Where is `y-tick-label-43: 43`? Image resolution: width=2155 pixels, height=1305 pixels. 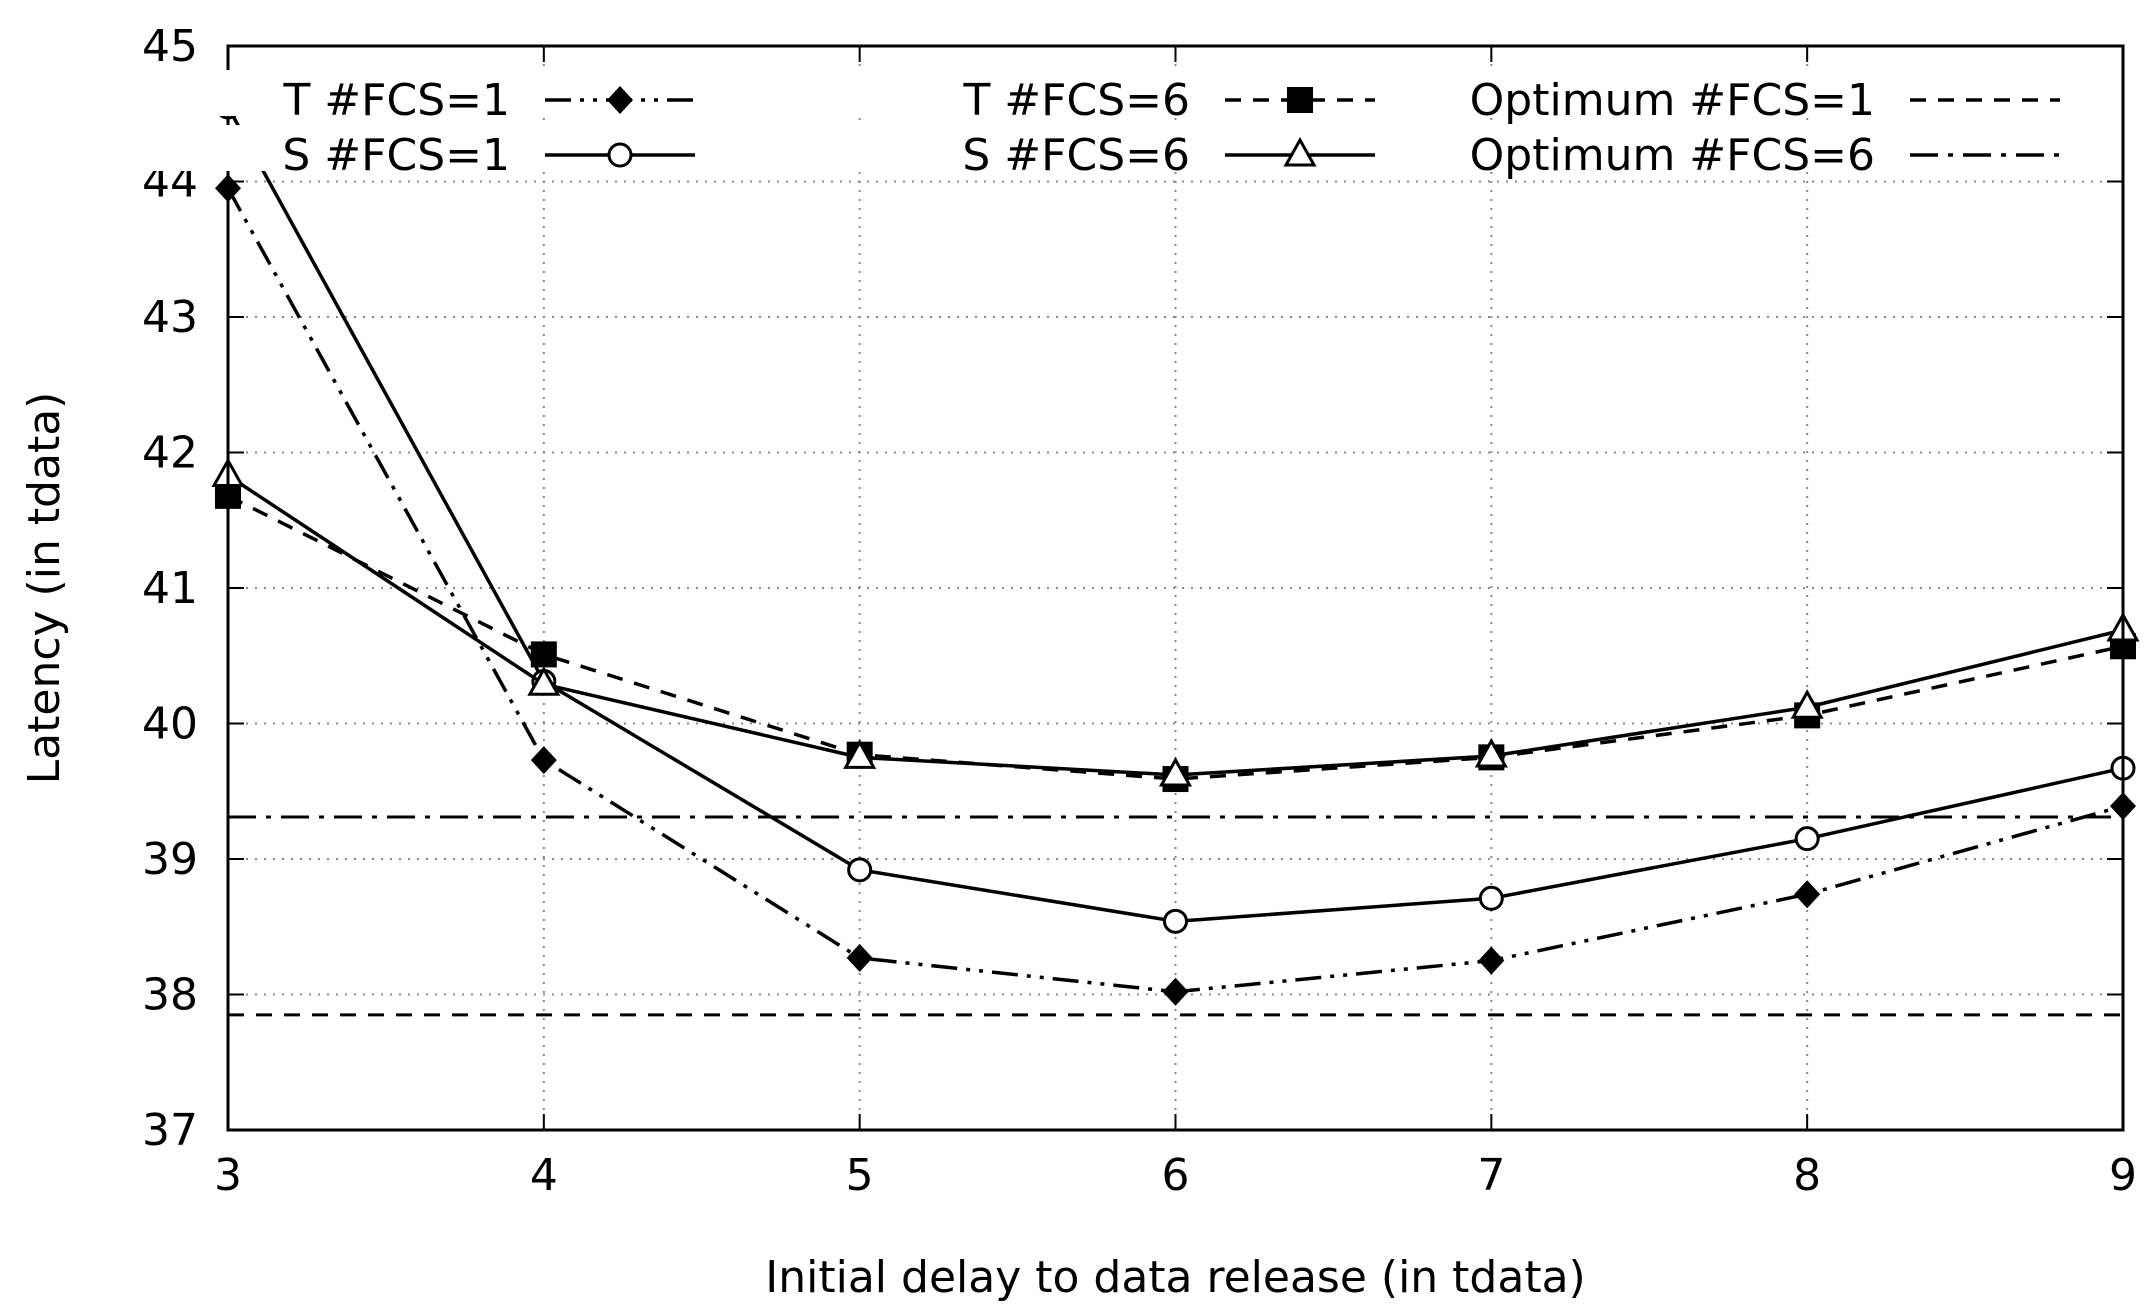
y-tick-label-43: 43 is located at coordinates (170, 317).